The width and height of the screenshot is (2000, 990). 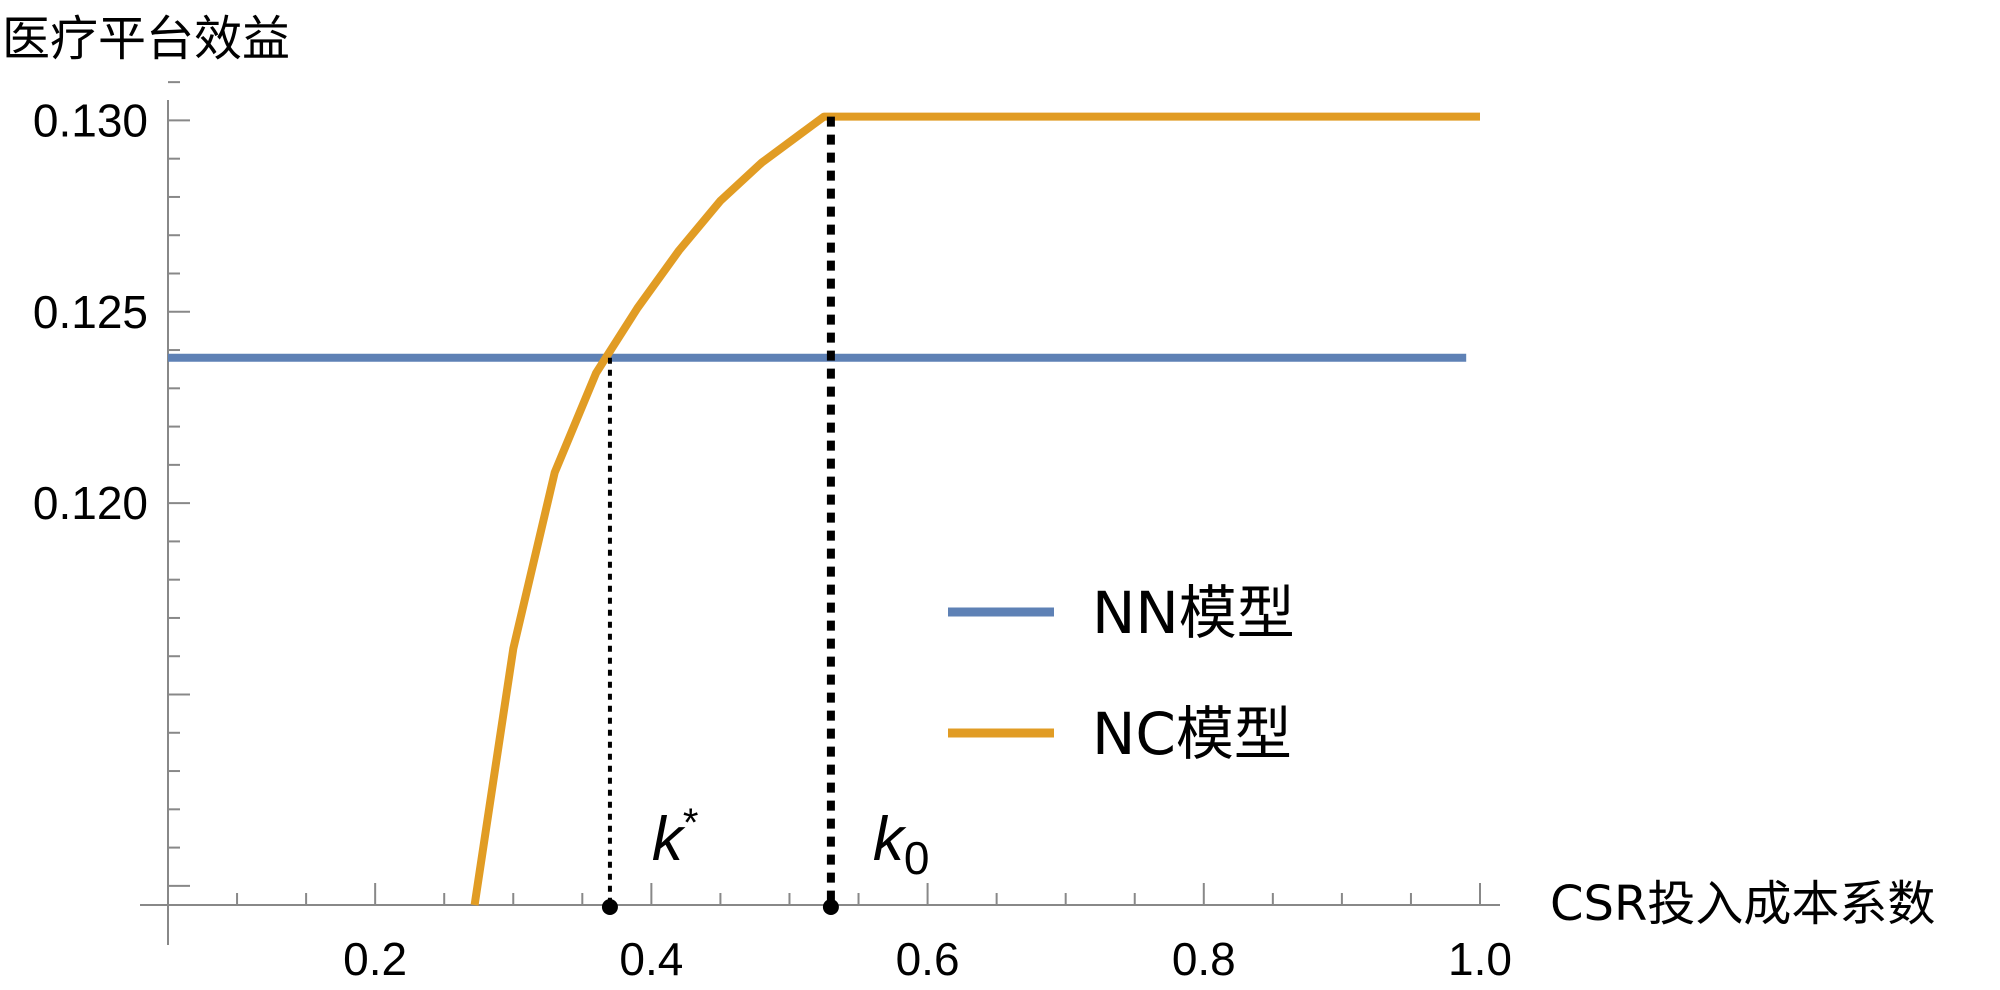 I want to click on x-tick-label: 0.8, so click(x=1204, y=959).